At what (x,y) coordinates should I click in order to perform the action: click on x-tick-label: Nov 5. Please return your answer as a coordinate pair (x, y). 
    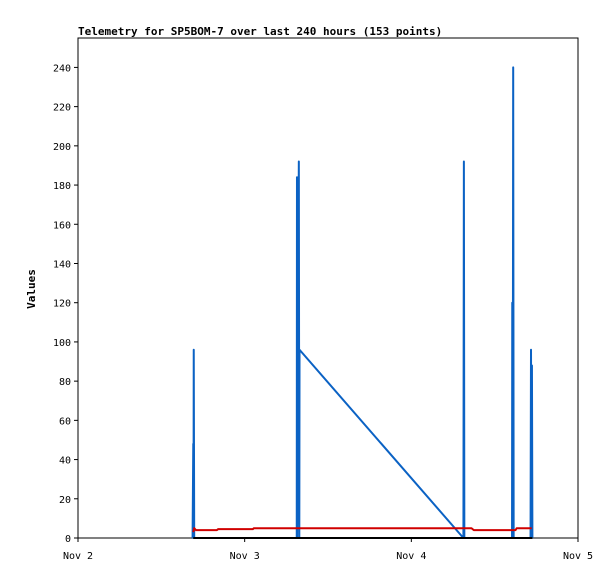
    Looking at the image, I should click on (578, 556).